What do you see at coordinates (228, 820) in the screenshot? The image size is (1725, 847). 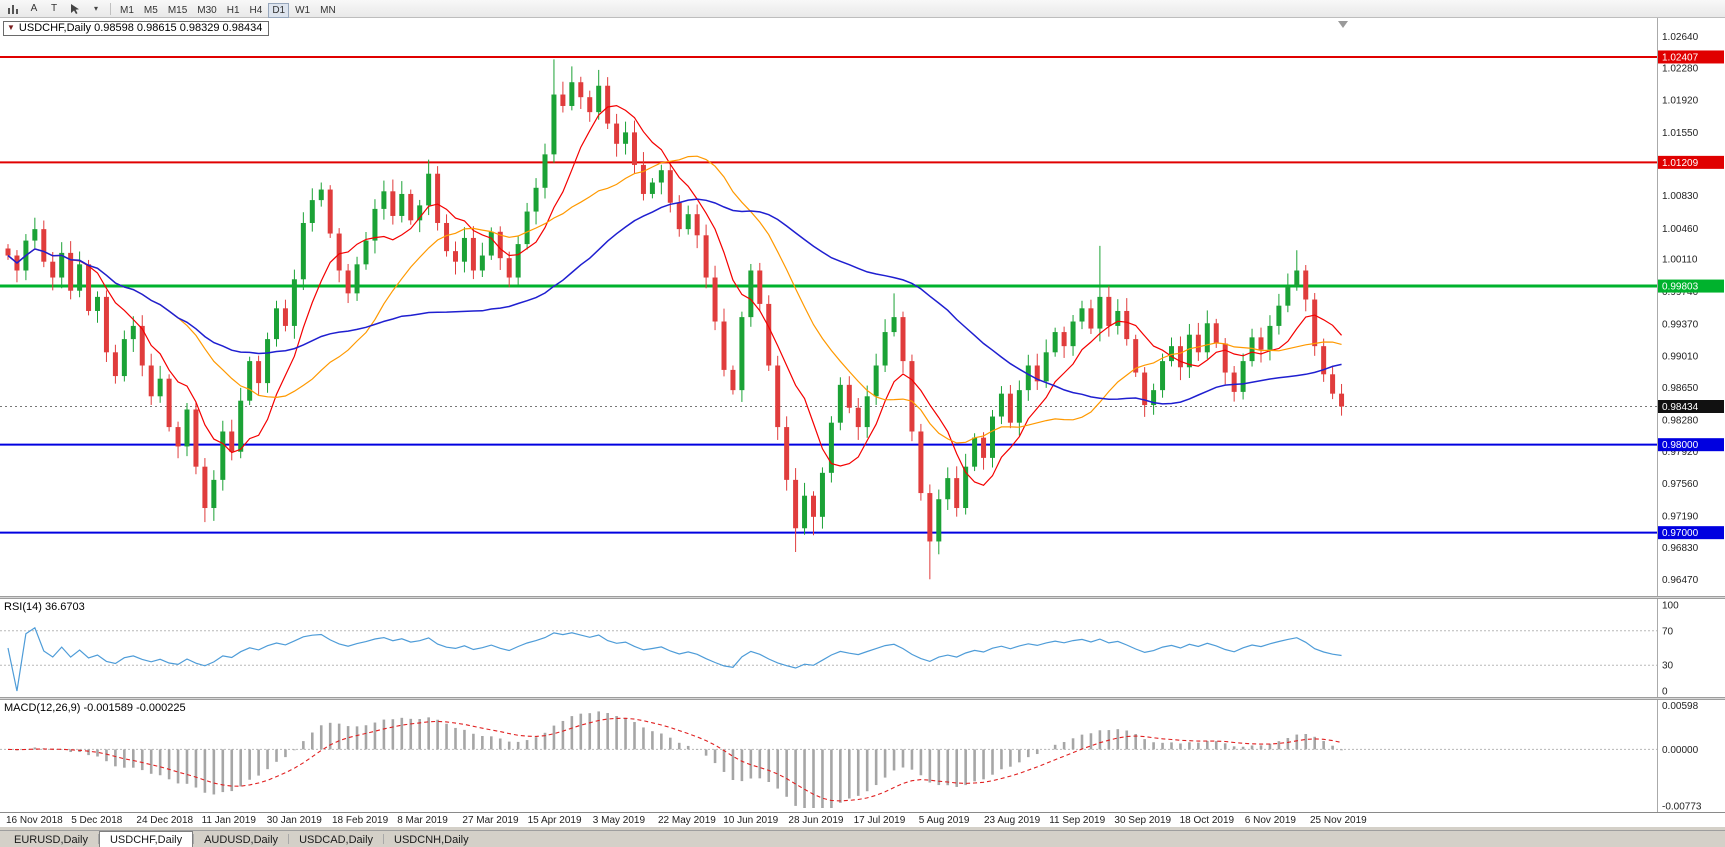 I see `date-label: 11 Jan 2019` at bounding box center [228, 820].